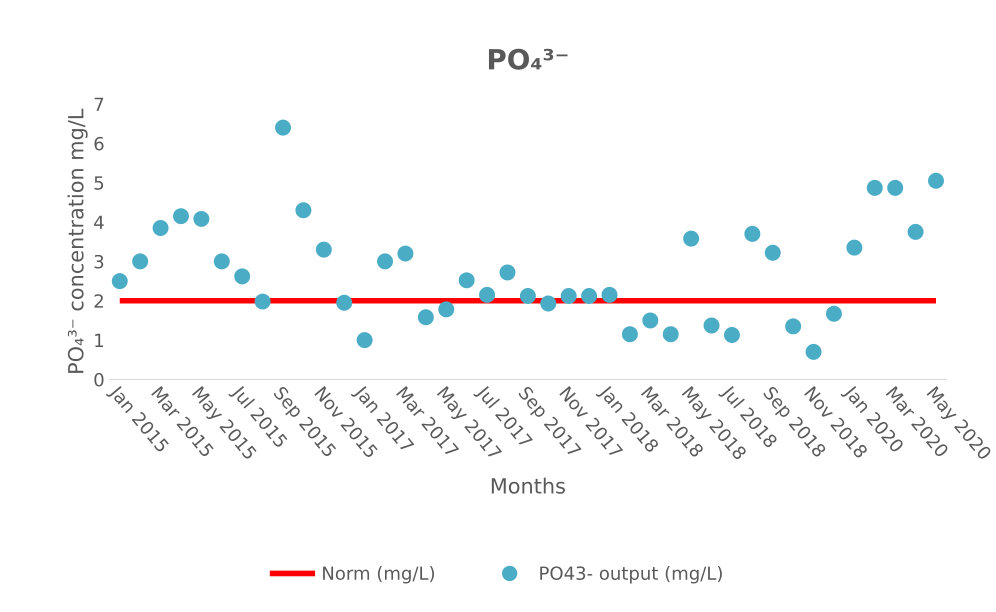  I want to click on y-tick-label: 7, so click(99, 104).